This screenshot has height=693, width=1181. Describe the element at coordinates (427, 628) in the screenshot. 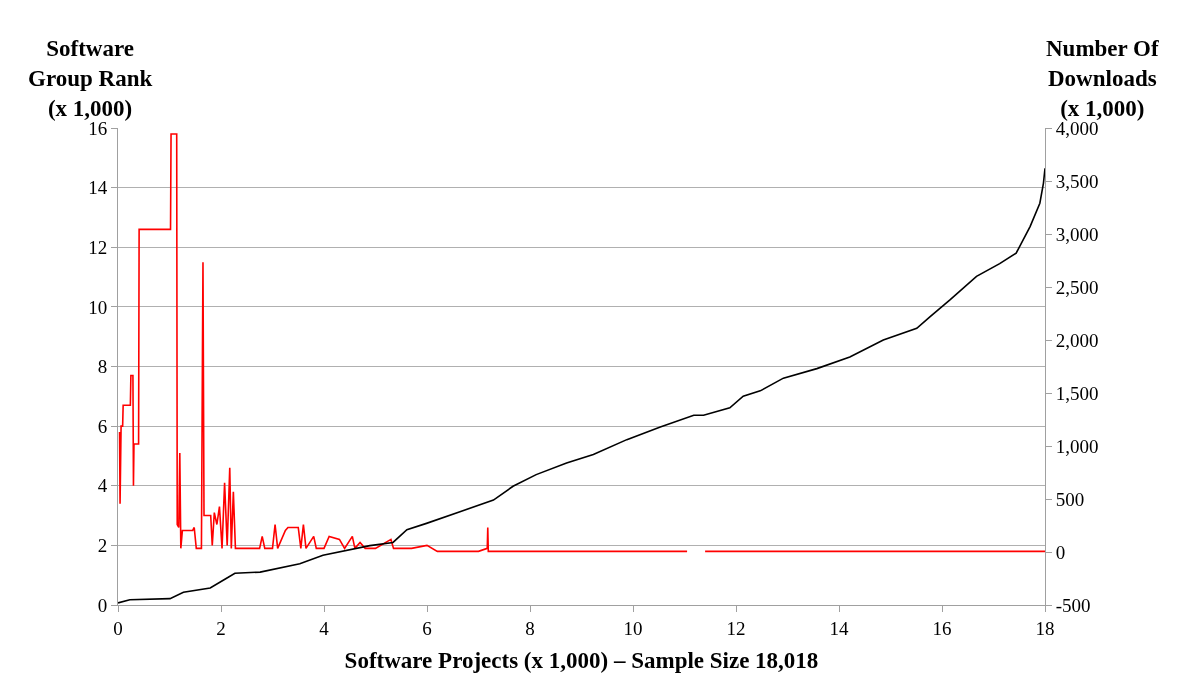

I see `x-tick-label: 6` at that location.